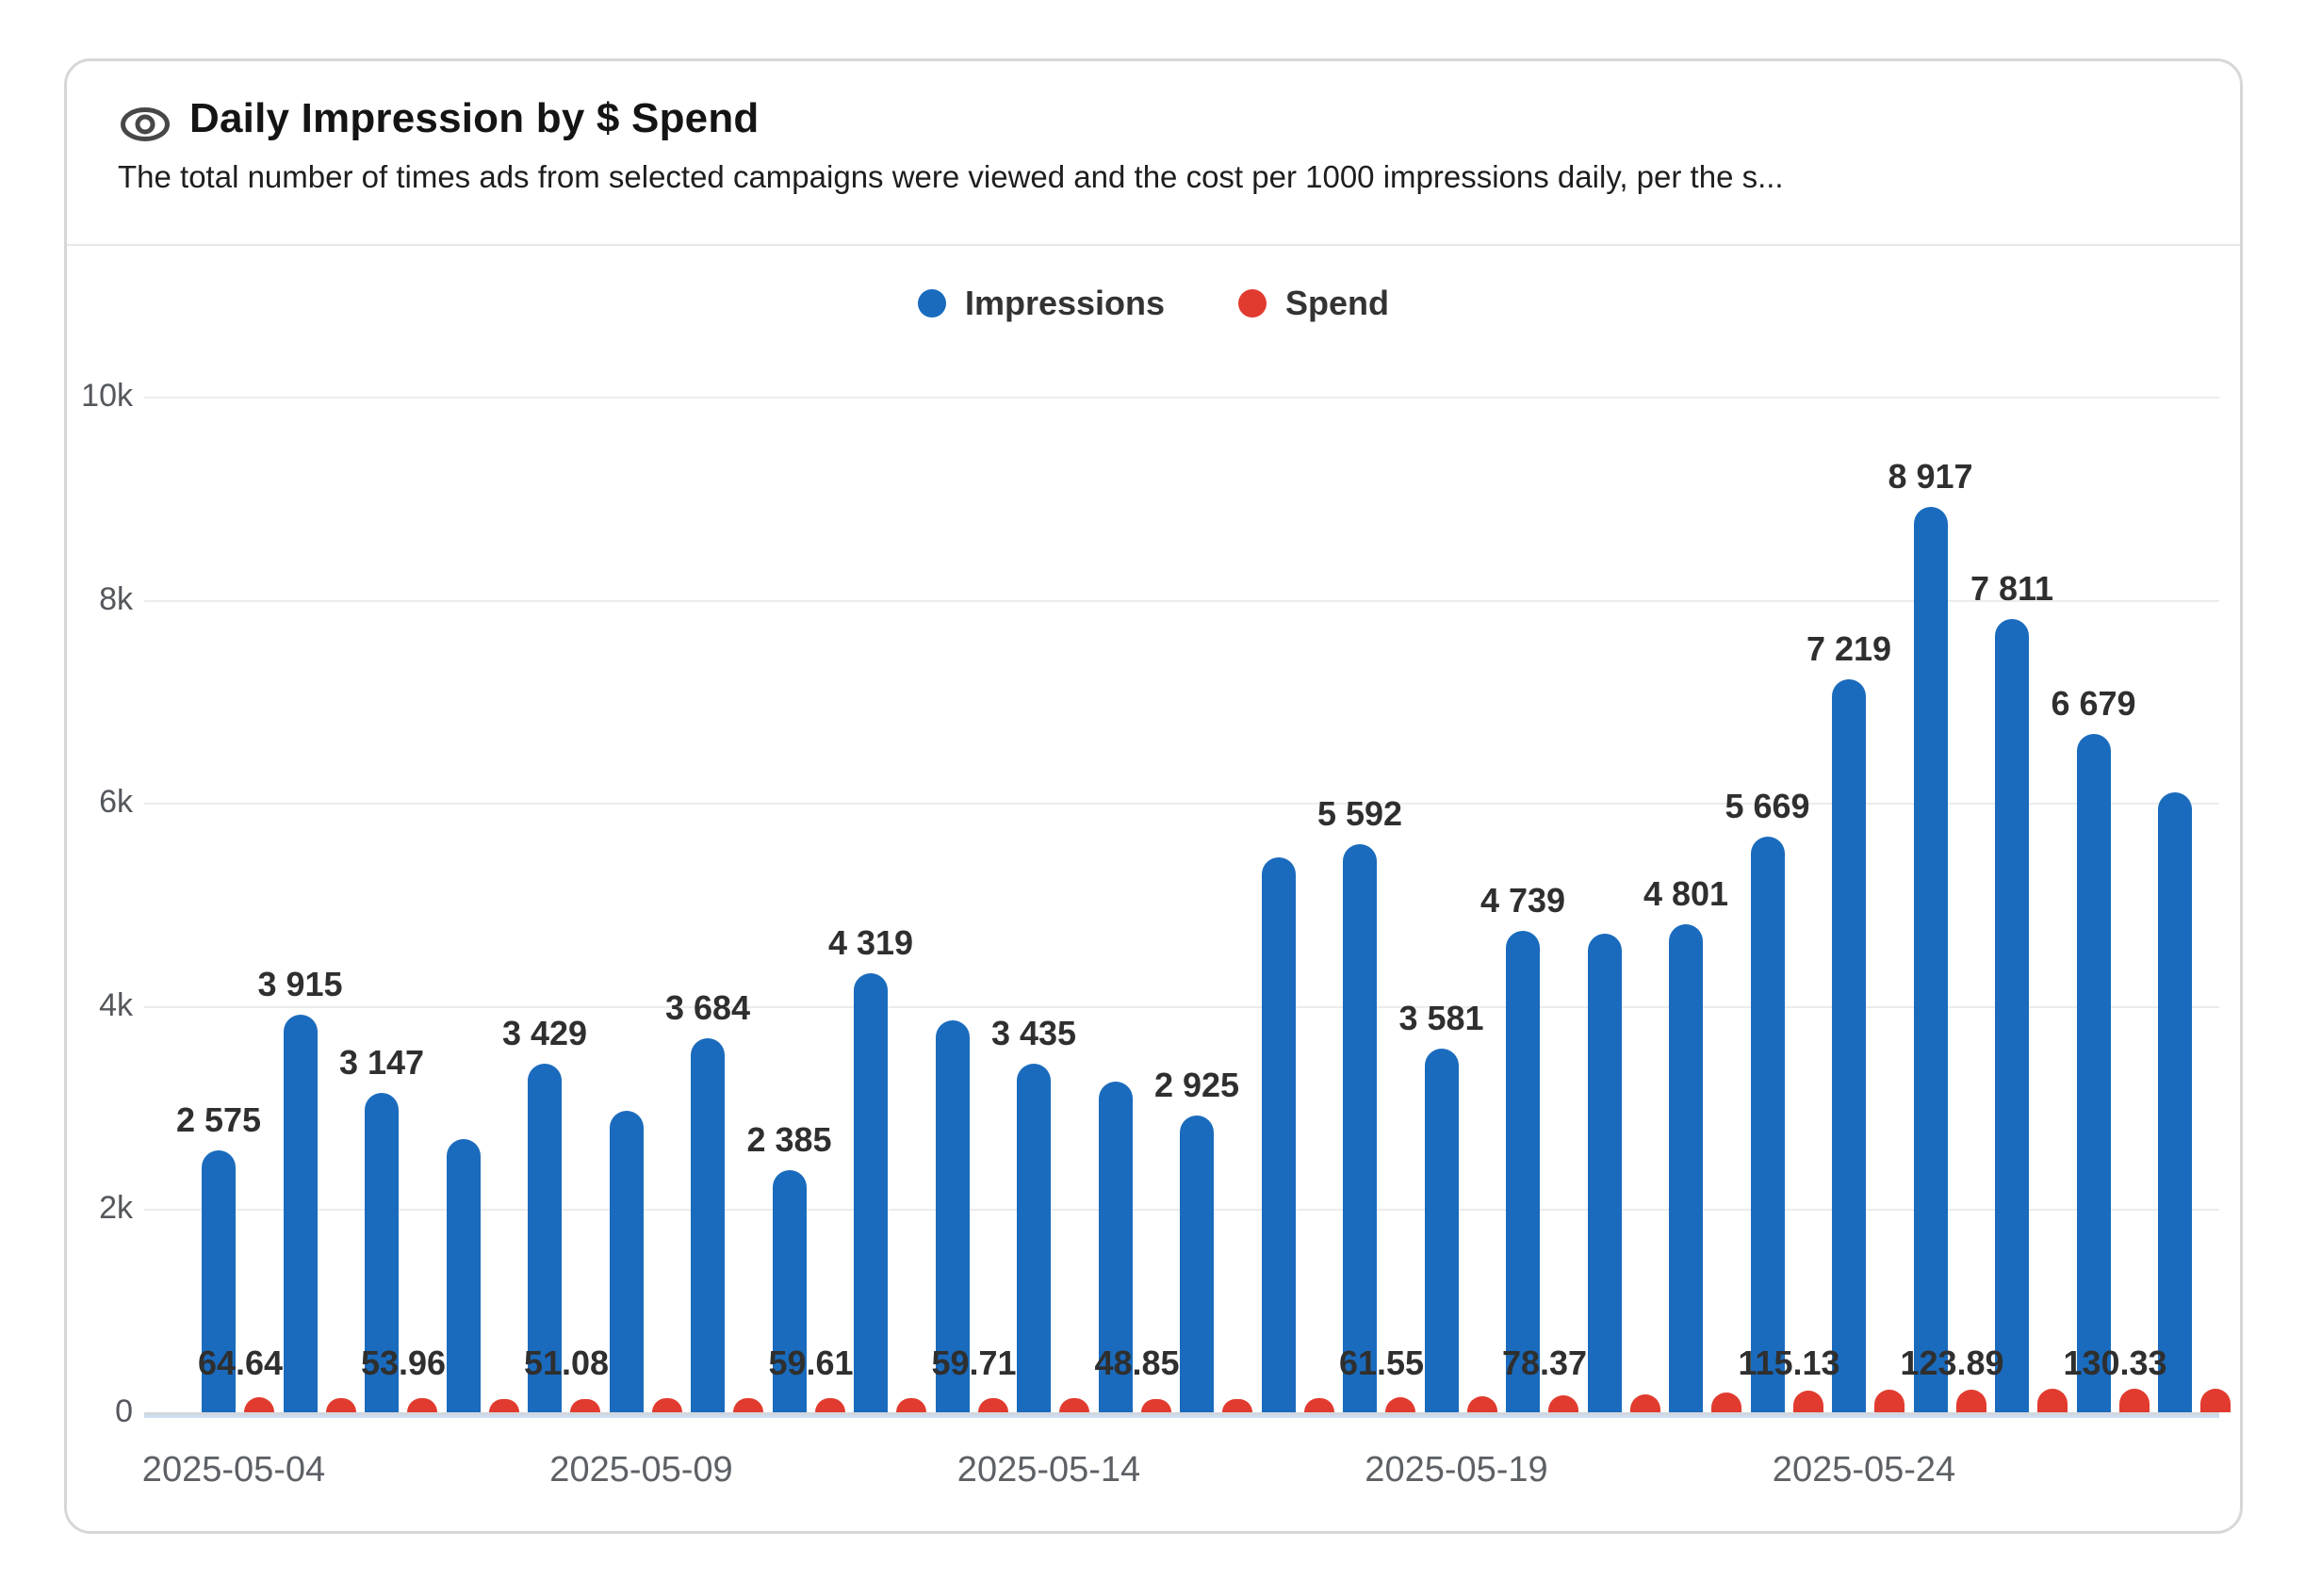  What do you see at coordinates (240, 1363) in the screenshot?
I see `spend-value-label: 64.64` at bounding box center [240, 1363].